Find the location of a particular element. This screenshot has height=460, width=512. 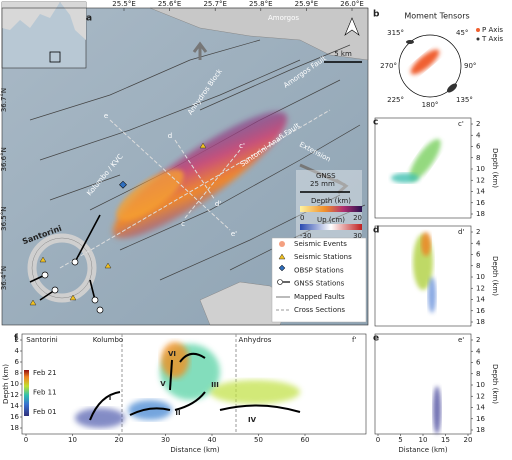

panel-d-frame is located at coordinates (423, 276).